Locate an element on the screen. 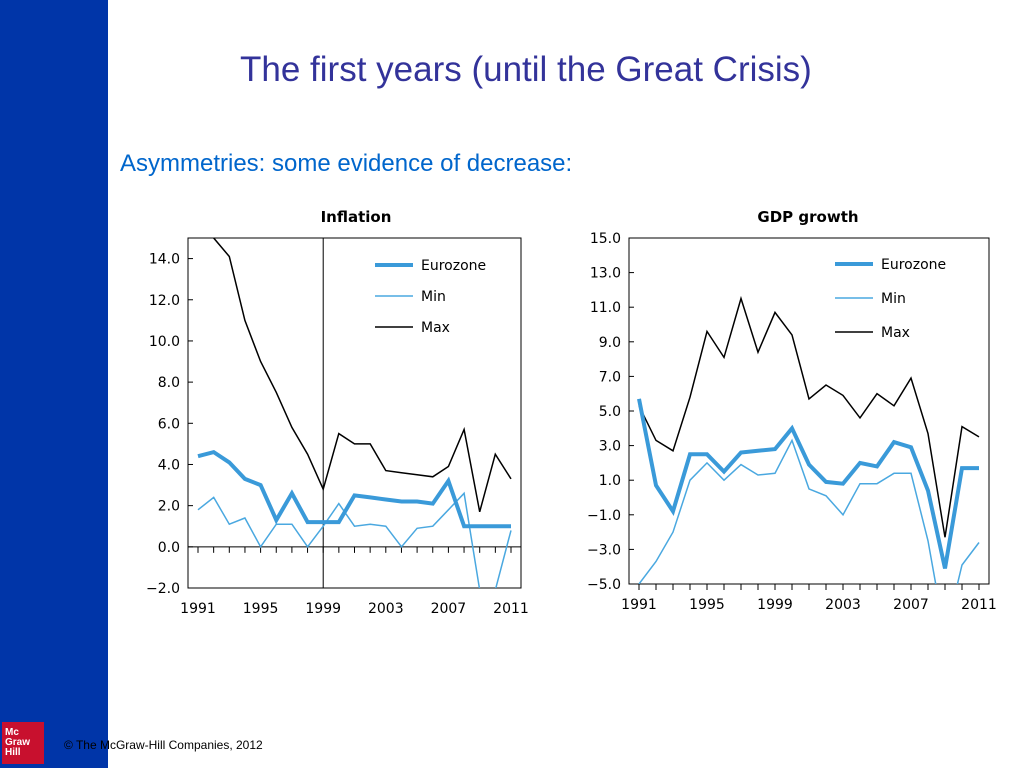  y-tick-label: 3.0 is located at coordinates (610, 447).